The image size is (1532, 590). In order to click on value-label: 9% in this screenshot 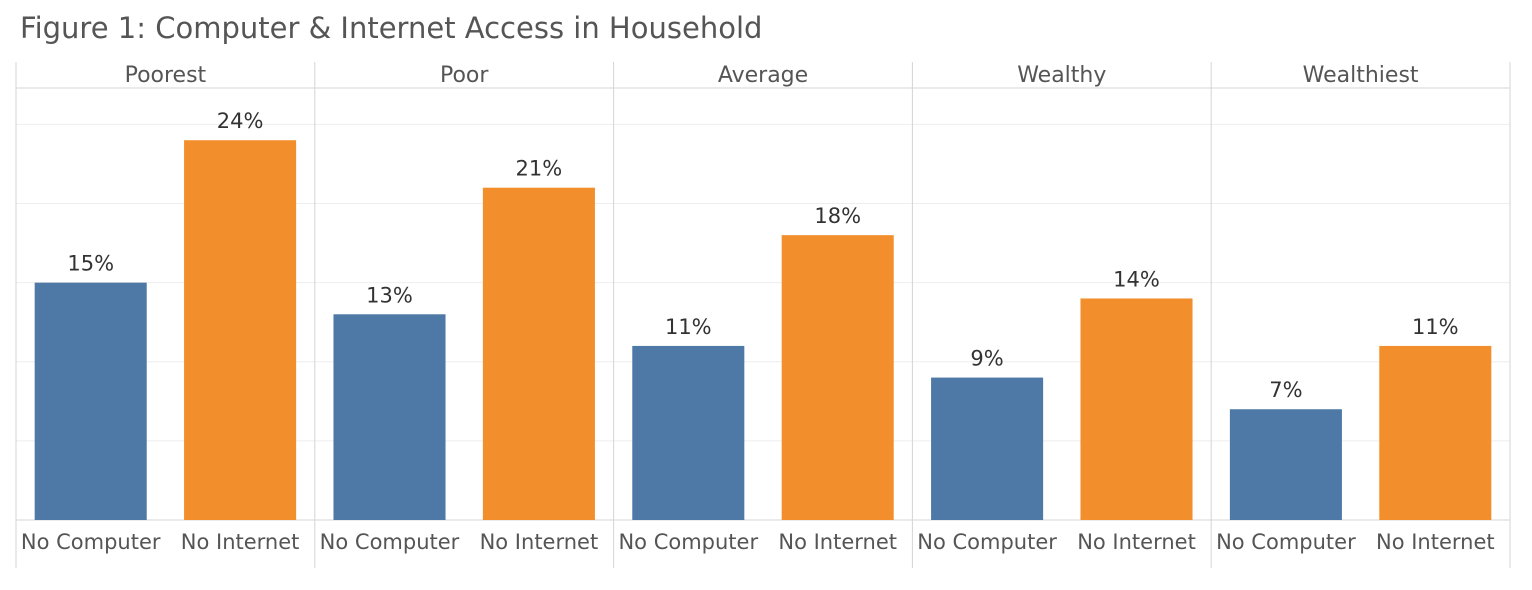, I will do `click(986, 359)`.